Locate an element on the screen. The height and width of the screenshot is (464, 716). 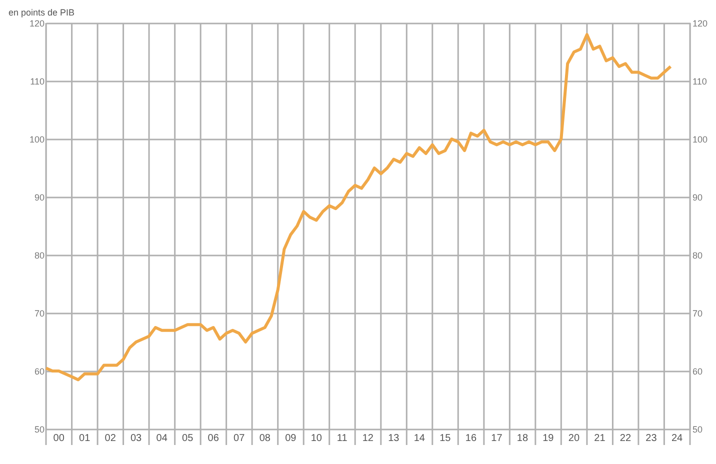
y-tick-label: 80 is located at coordinates (39, 255).